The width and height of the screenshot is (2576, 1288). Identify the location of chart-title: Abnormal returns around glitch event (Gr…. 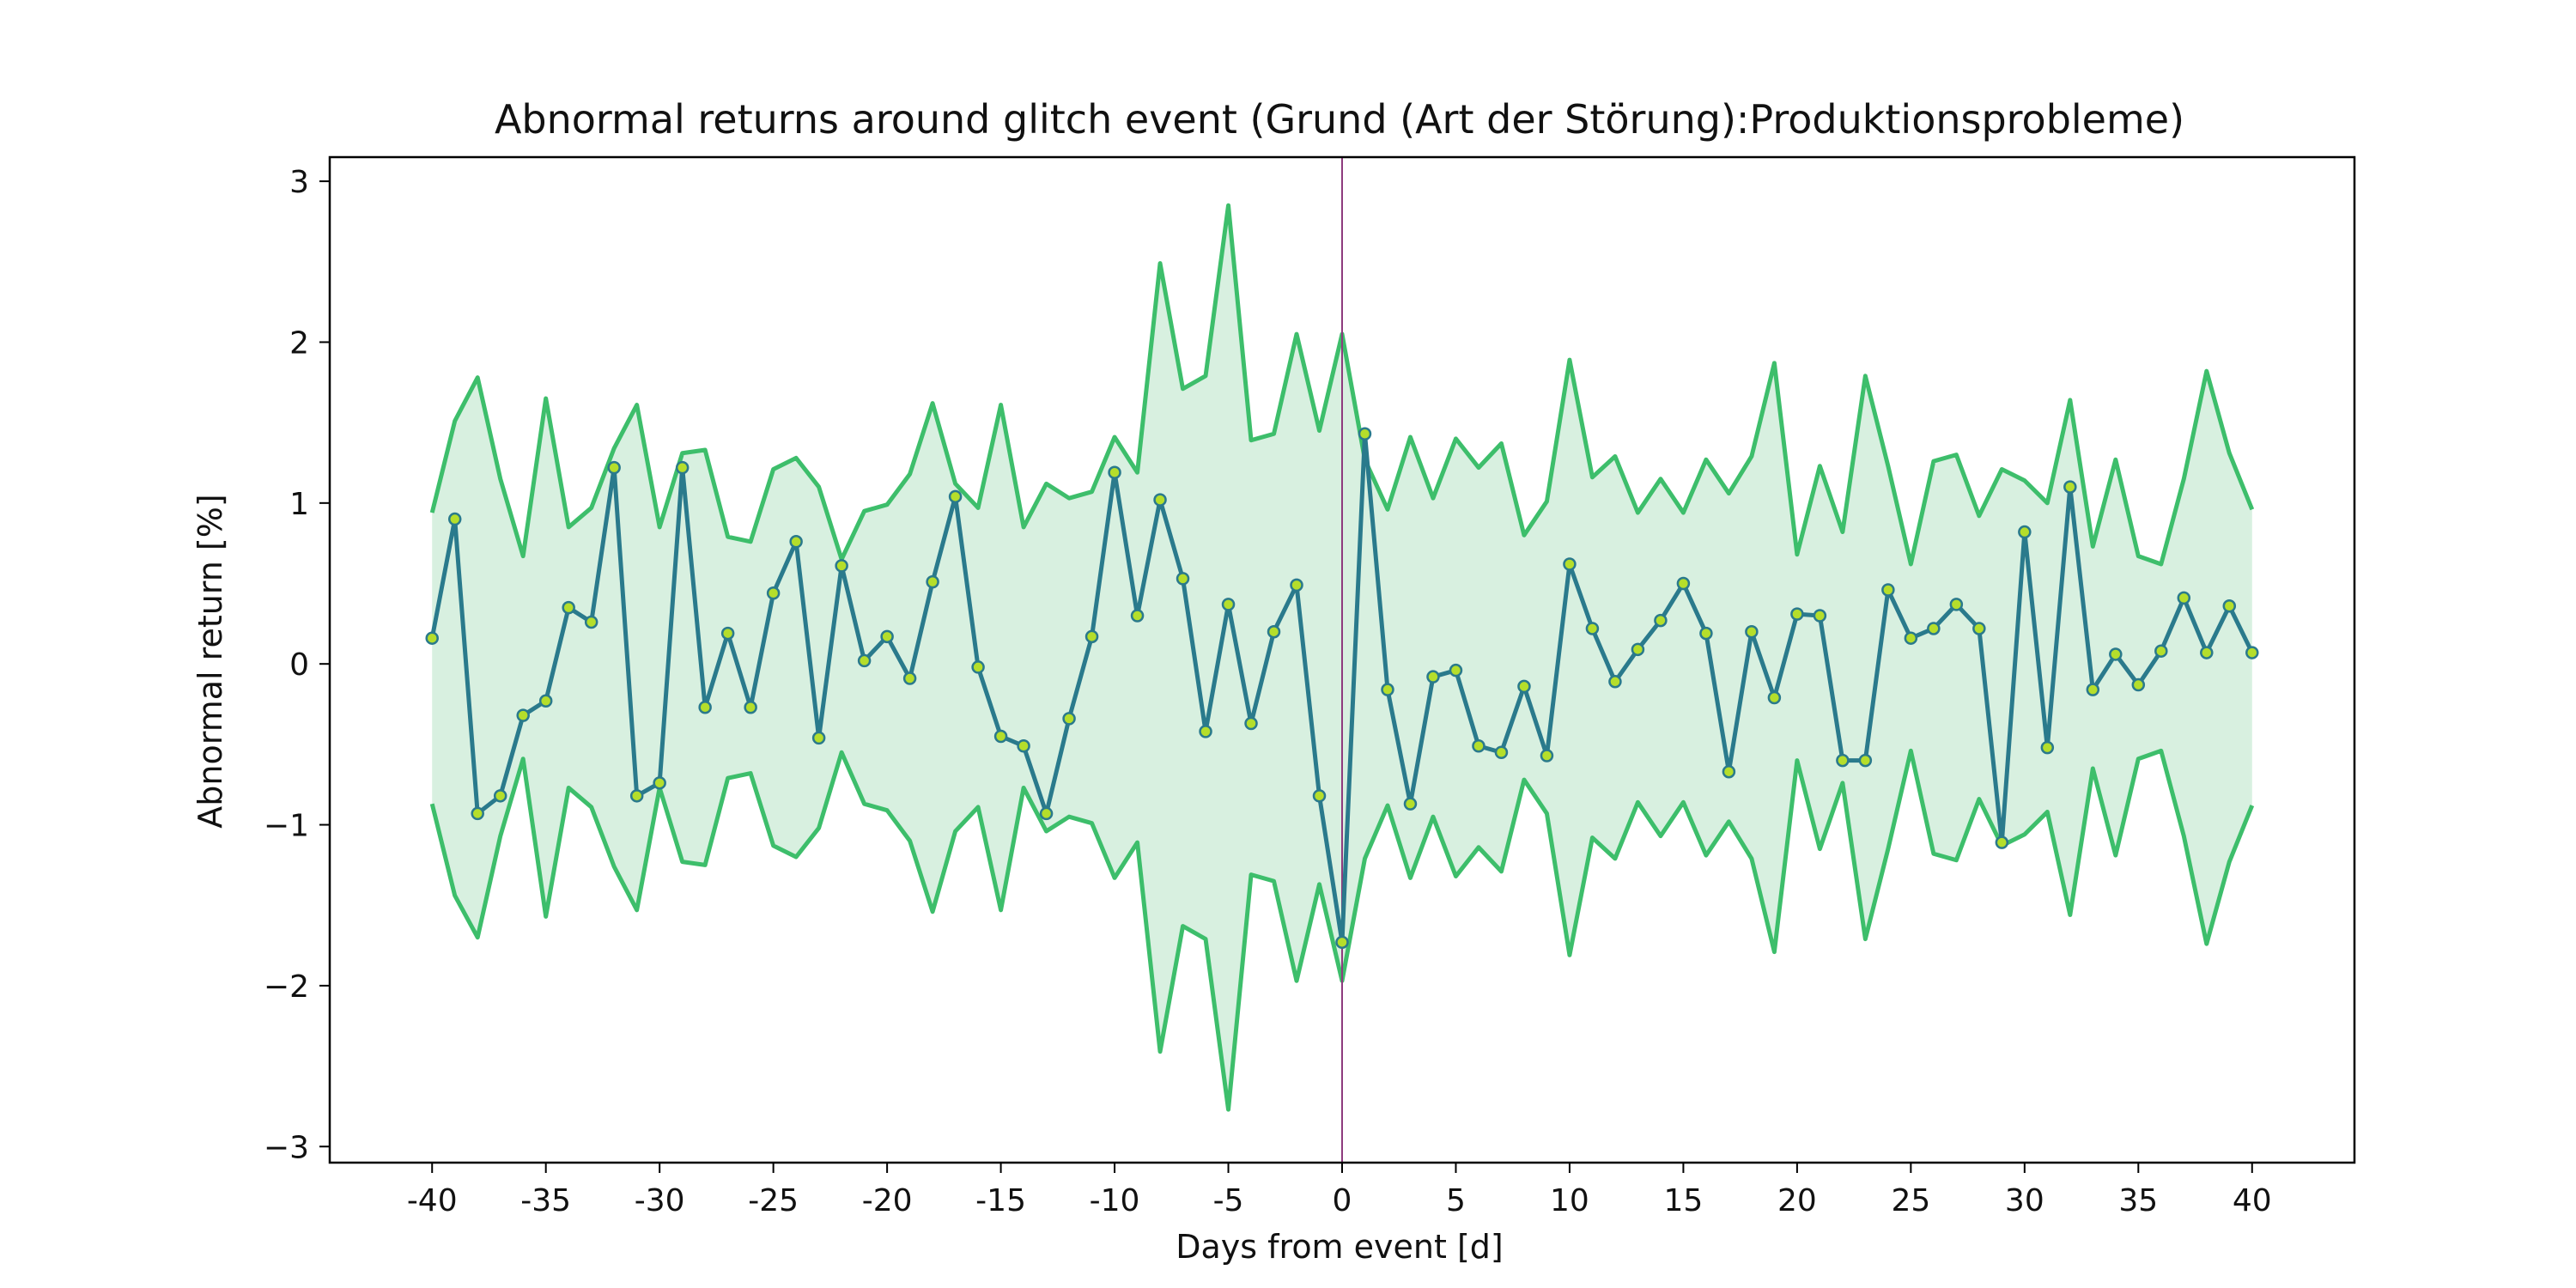
(1339, 119).